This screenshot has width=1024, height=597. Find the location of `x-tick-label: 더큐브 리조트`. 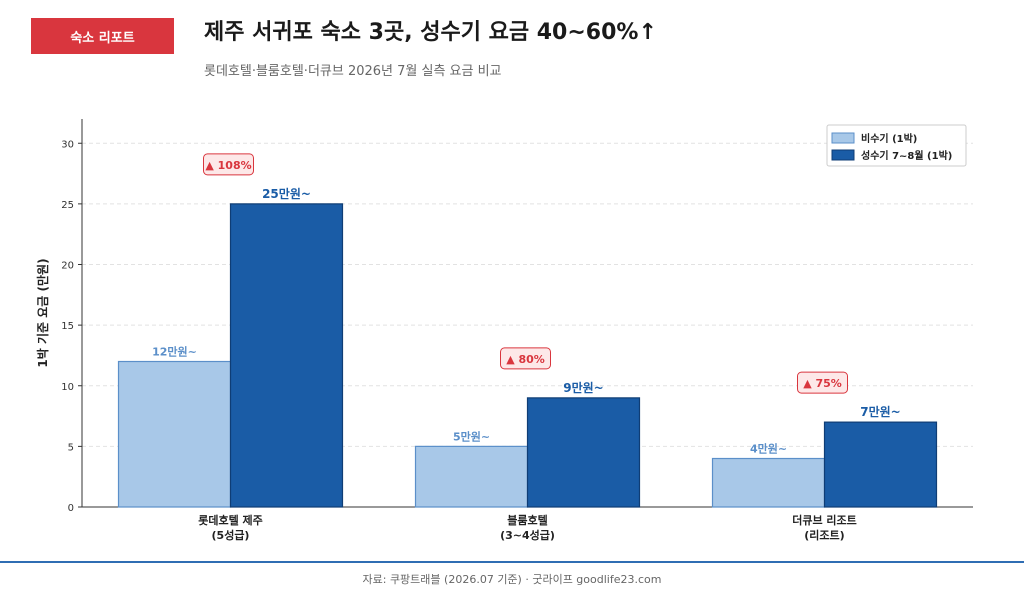

x-tick-label: 더큐브 리조트 is located at coordinates (824, 520).